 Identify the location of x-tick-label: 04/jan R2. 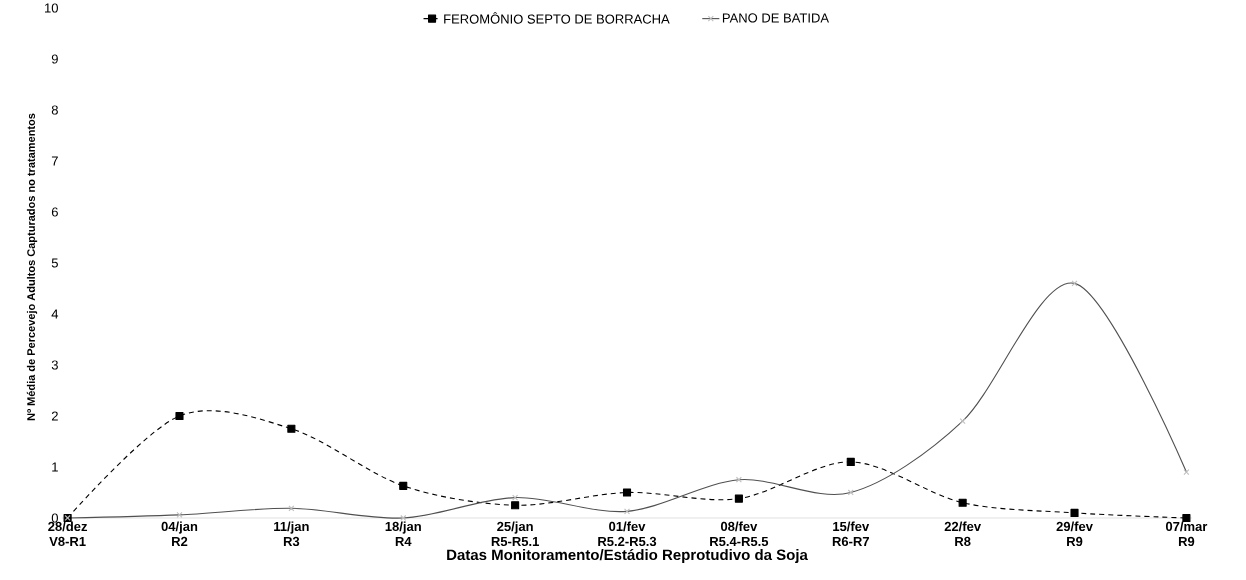
(179, 533).